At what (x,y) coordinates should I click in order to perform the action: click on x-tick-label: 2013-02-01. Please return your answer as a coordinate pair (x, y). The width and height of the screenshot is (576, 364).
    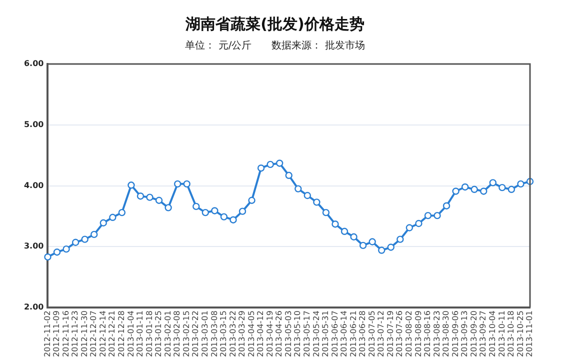
    Looking at the image, I should click on (167, 334).